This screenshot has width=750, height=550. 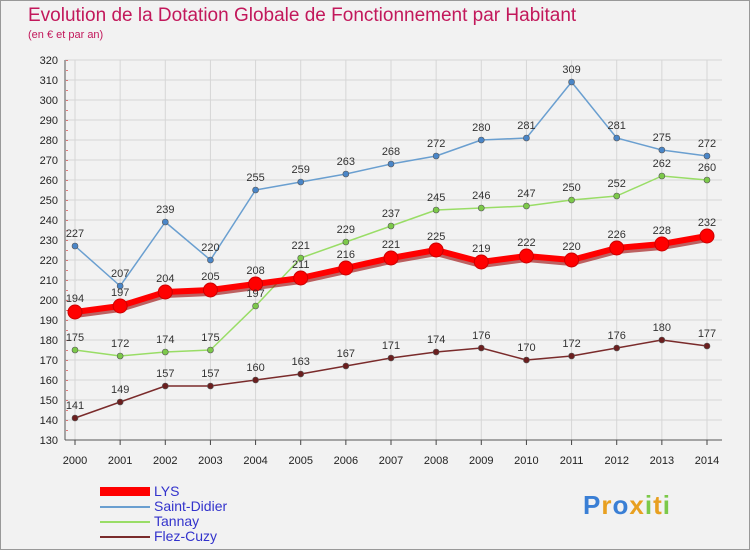 What do you see at coordinates (210, 374) in the screenshot?
I see `data-label: 157` at bounding box center [210, 374].